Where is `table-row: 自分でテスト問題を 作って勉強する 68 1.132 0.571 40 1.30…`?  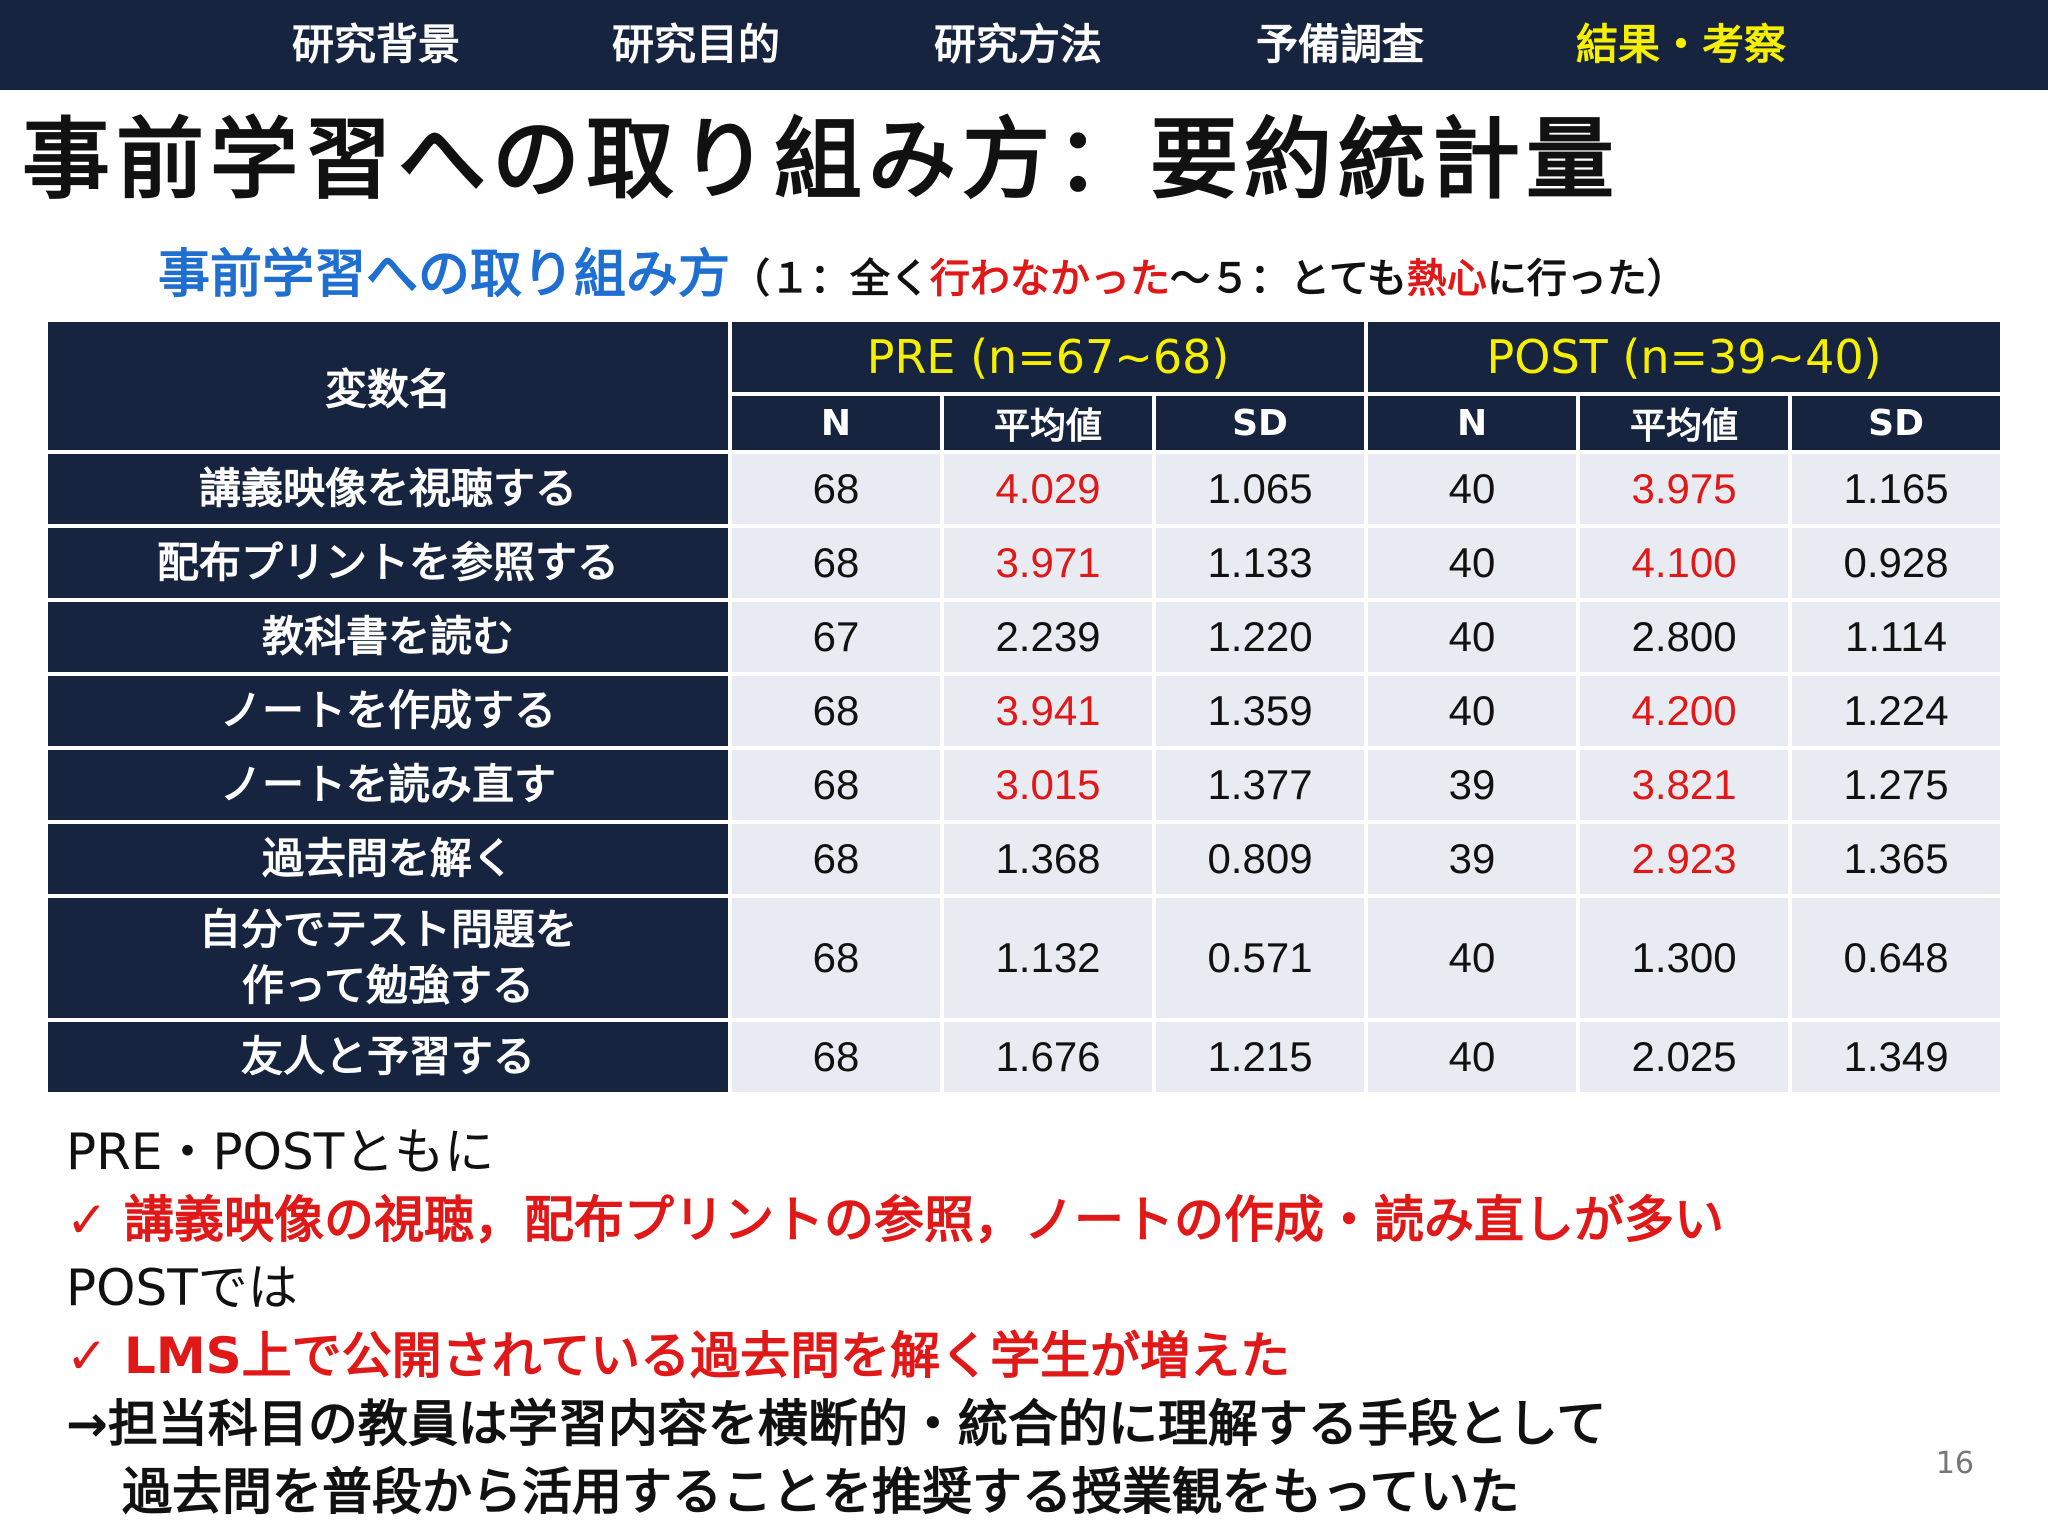 table-row: 自分でテスト問題を 作って勉強する 68 1.132 0.571 40 1.30… is located at coordinates (1024, 958).